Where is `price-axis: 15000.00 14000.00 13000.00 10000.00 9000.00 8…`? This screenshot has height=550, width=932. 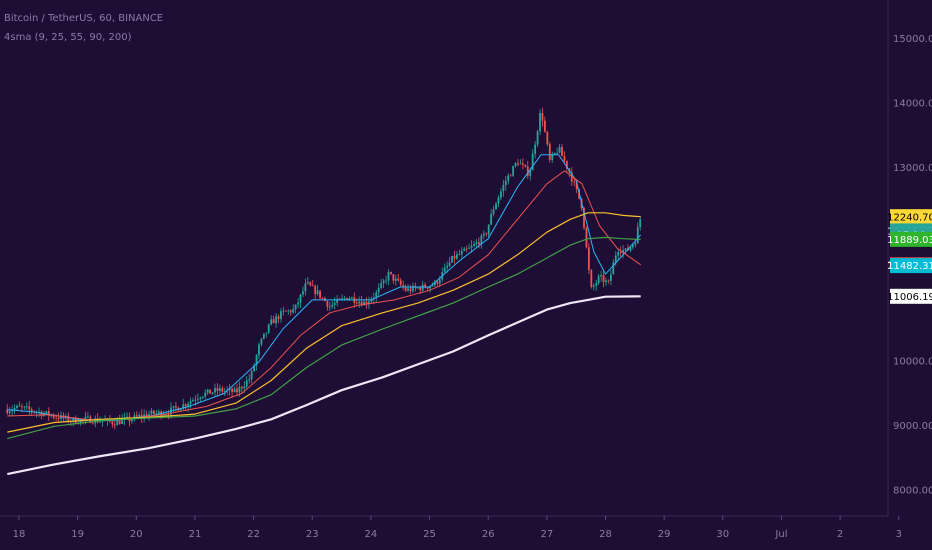 price-axis: 15000.00 14000.00 13000.00 10000.00 9000.00 8… is located at coordinates (912, 265).